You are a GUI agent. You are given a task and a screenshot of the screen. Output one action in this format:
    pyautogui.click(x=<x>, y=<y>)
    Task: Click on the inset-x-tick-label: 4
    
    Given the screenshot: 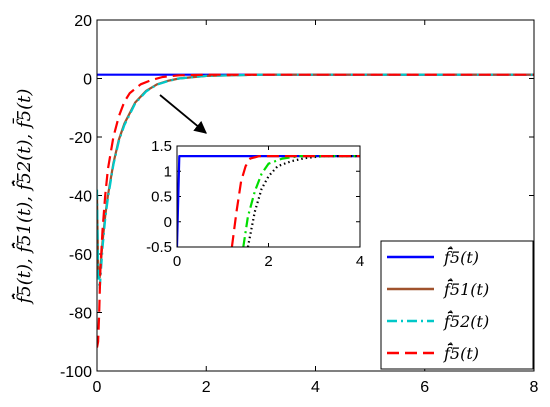 What is the action you would take?
    pyautogui.click(x=360, y=261)
    